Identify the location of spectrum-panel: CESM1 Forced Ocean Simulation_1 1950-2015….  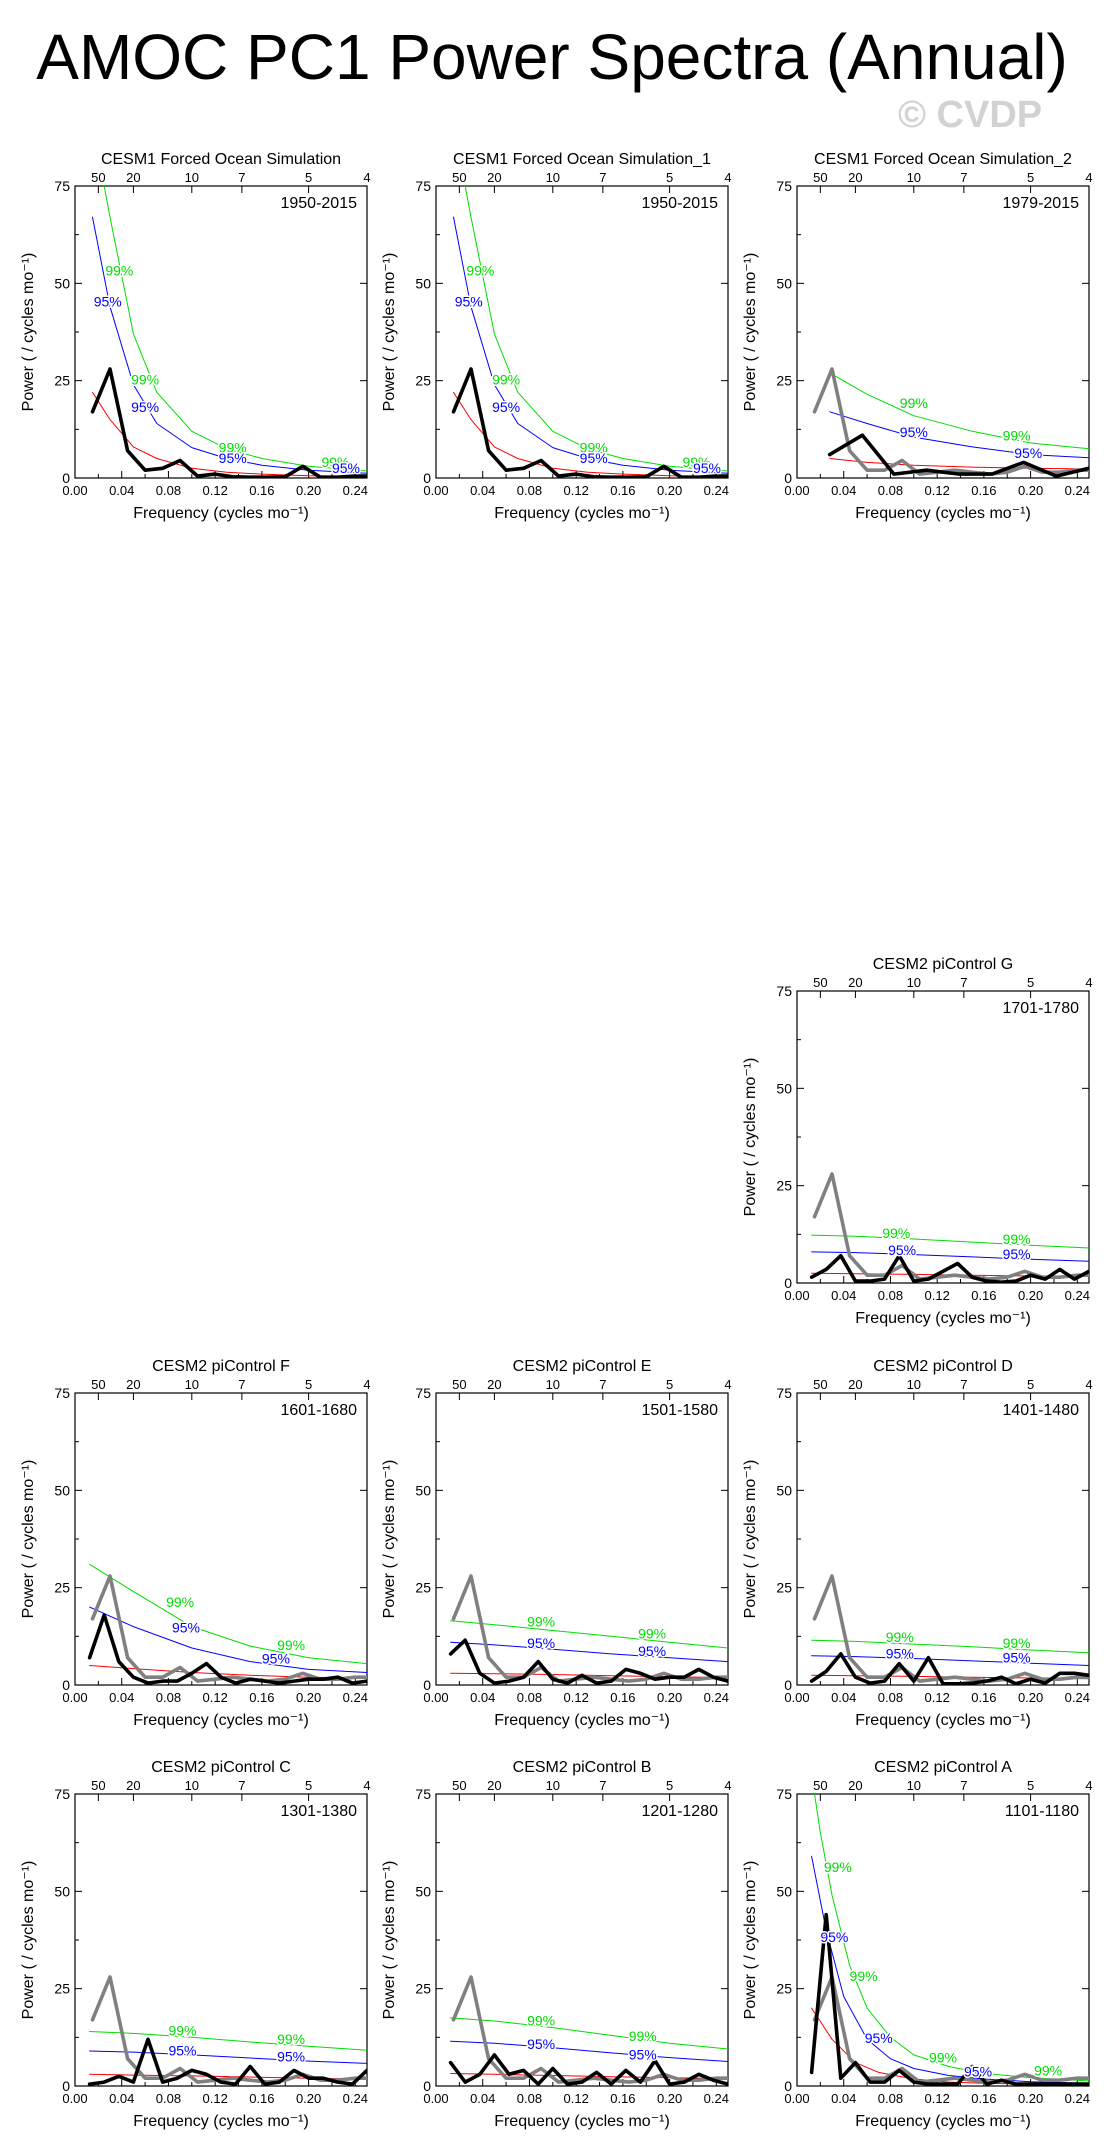
(556, 336).